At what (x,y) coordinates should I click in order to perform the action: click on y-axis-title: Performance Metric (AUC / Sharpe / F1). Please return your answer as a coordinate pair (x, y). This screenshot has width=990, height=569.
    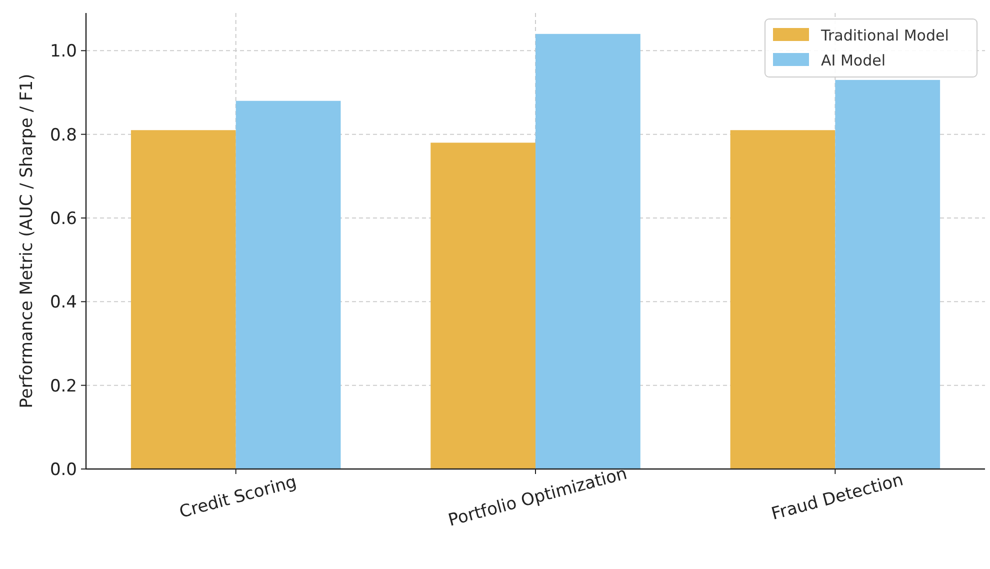
    Looking at the image, I should click on (27, 241).